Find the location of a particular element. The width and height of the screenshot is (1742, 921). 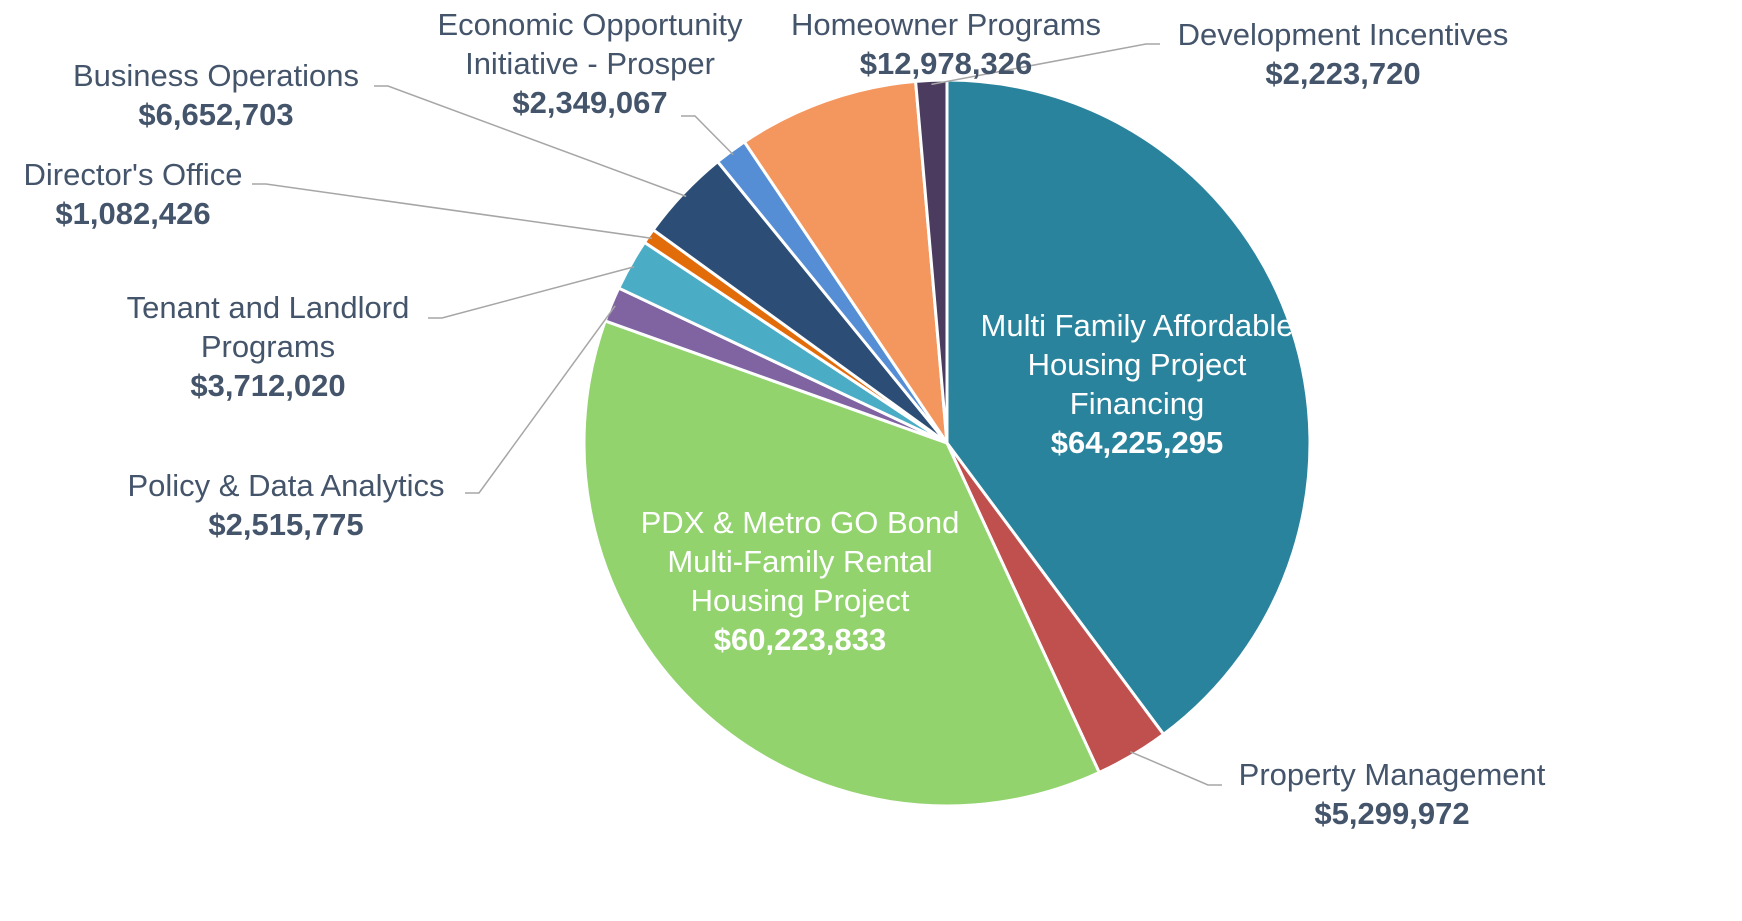

slice-name: Director's Office is located at coordinates (133, 174).